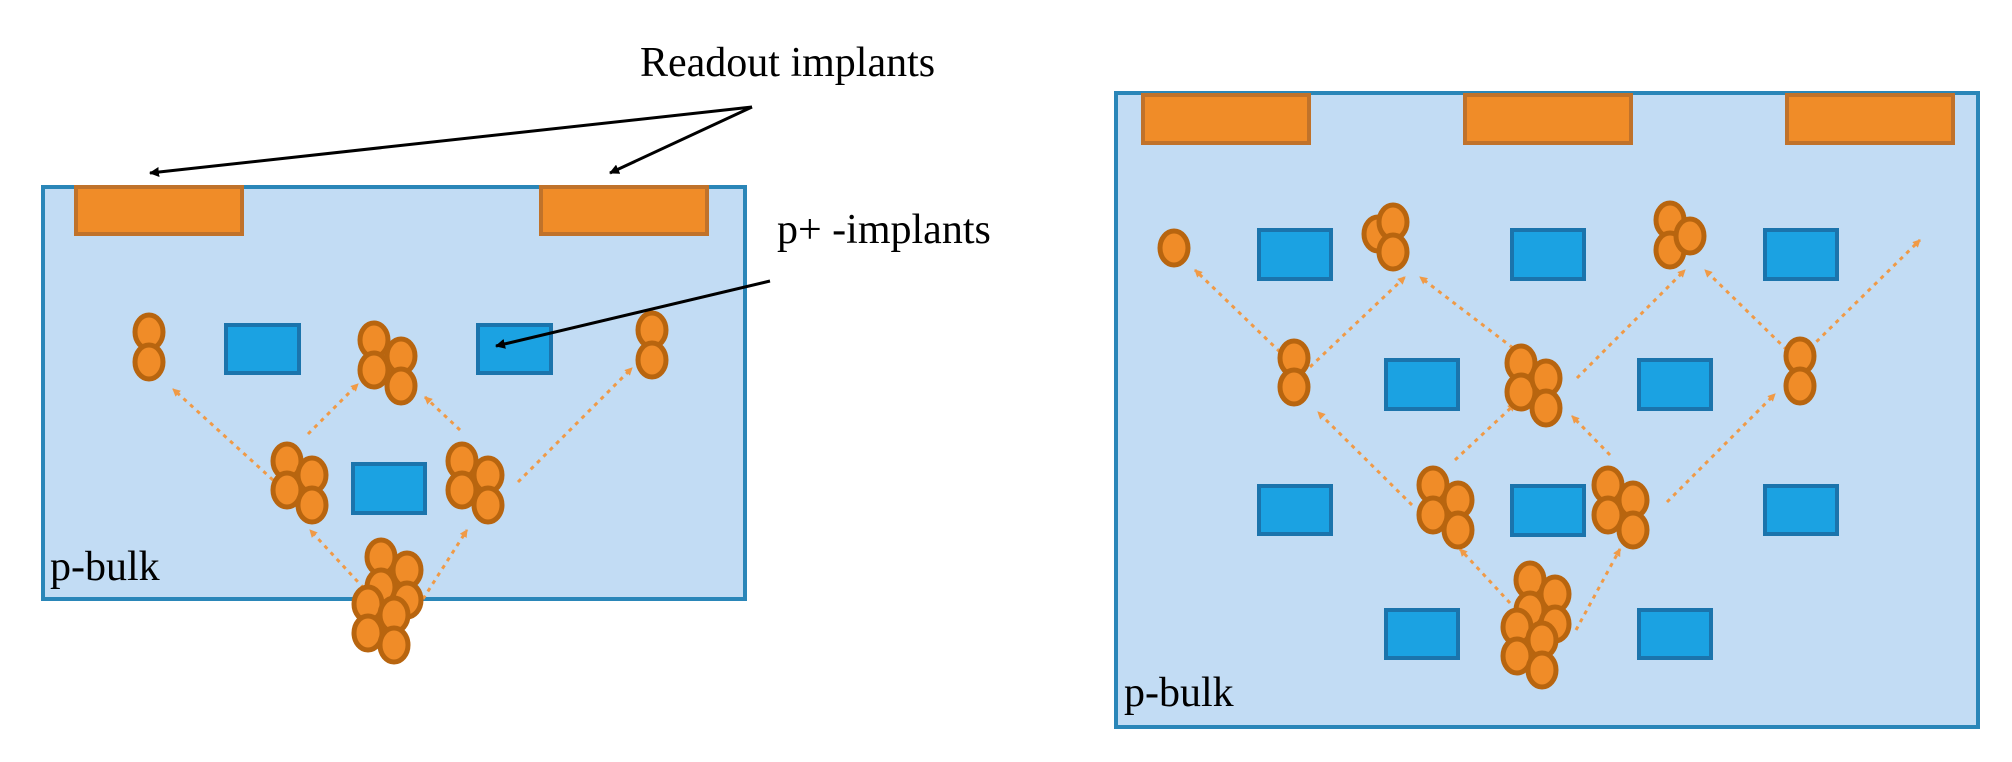  What do you see at coordinates (884, 230) in the screenshot?
I see `p-plus-implants-label: p+ -implants` at bounding box center [884, 230].